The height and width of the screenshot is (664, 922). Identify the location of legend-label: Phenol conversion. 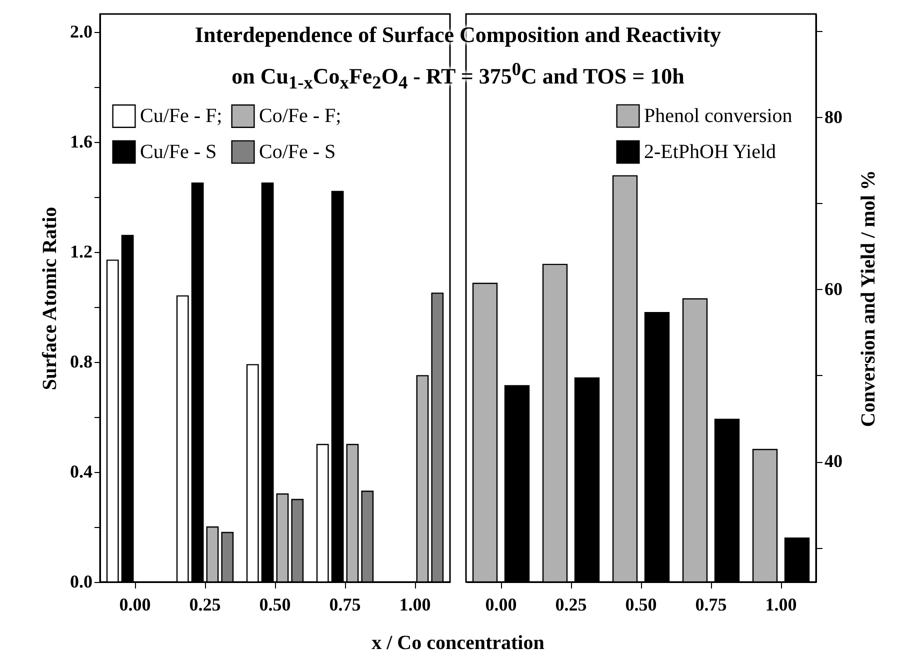
(718, 116).